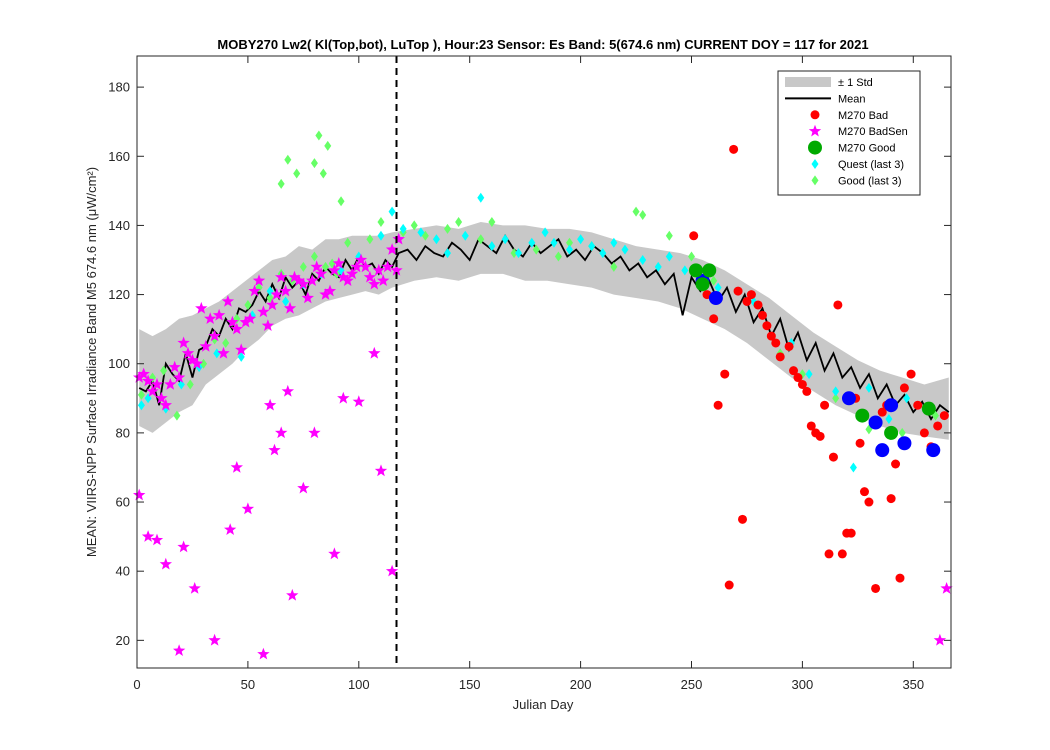 Image resolution: width=1050 pixels, height=750 pixels. What do you see at coordinates (815, 130) in the screenshot?
I see `legend-swatch-badsen` at bounding box center [815, 130].